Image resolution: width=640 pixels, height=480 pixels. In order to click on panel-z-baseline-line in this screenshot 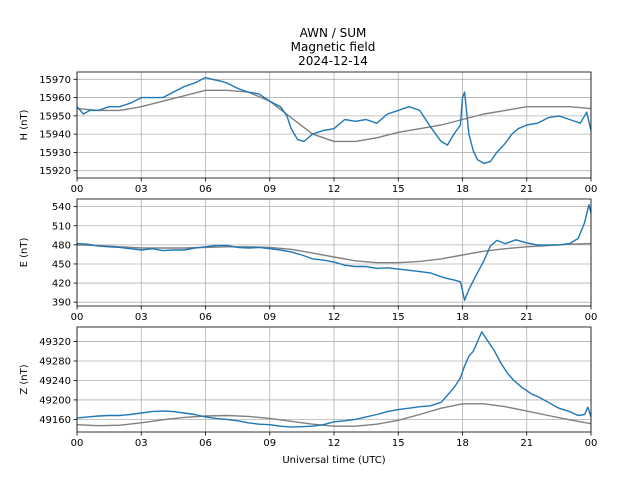, I will do `click(334, 415)`.